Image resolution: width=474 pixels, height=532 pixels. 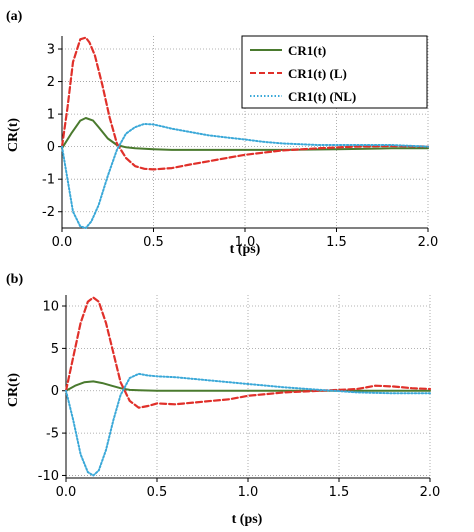 I want to click on panel-b-xlabel: t (ps), so click(x=247, y=519).